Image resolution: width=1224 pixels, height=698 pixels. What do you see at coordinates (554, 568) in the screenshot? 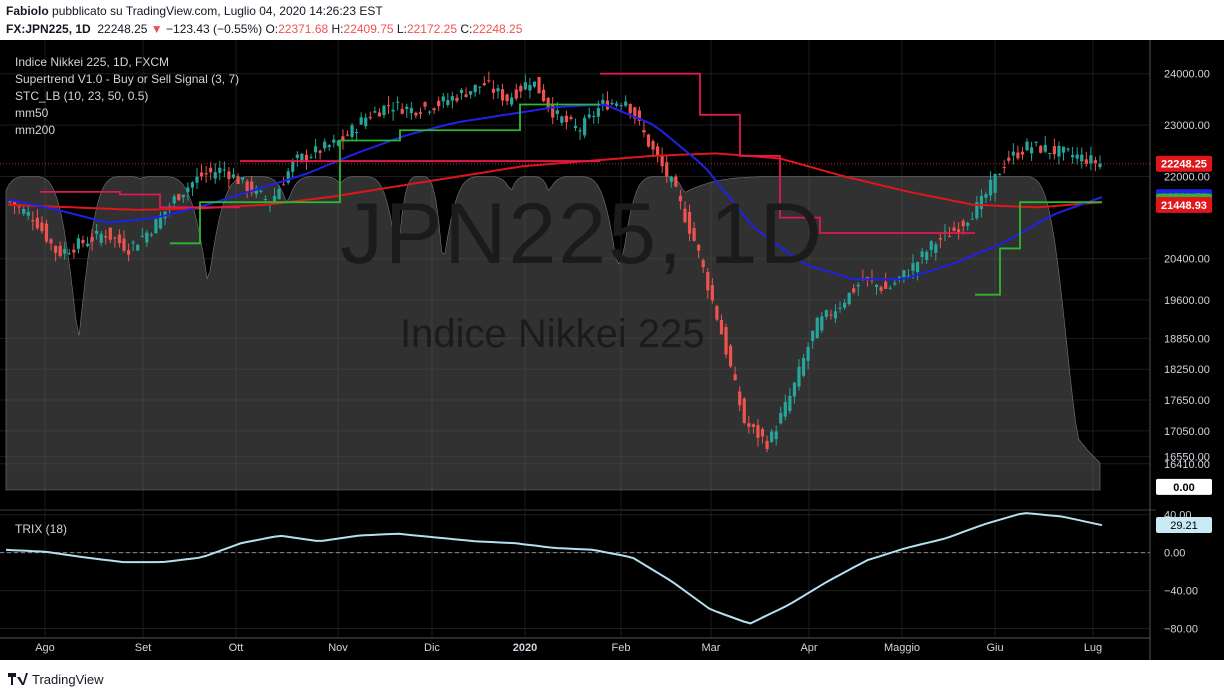
I see `trix-line` at bounding box center [554, 568].